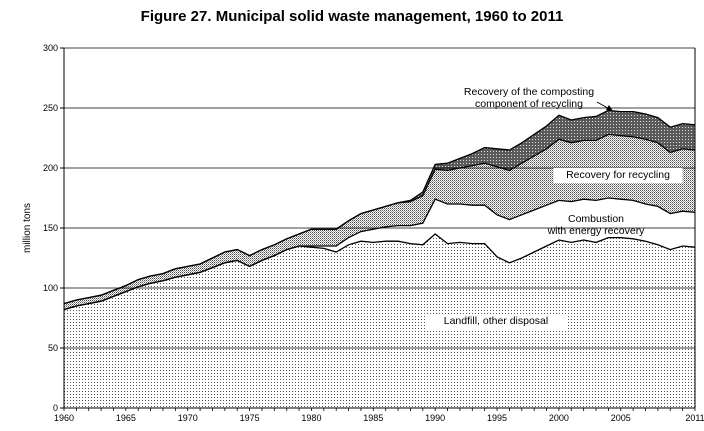 The image size is (704, 431). Describe the element at coordinates (50, 288) in the screenshot. I see `y-tick-label-2: 100` at that location.